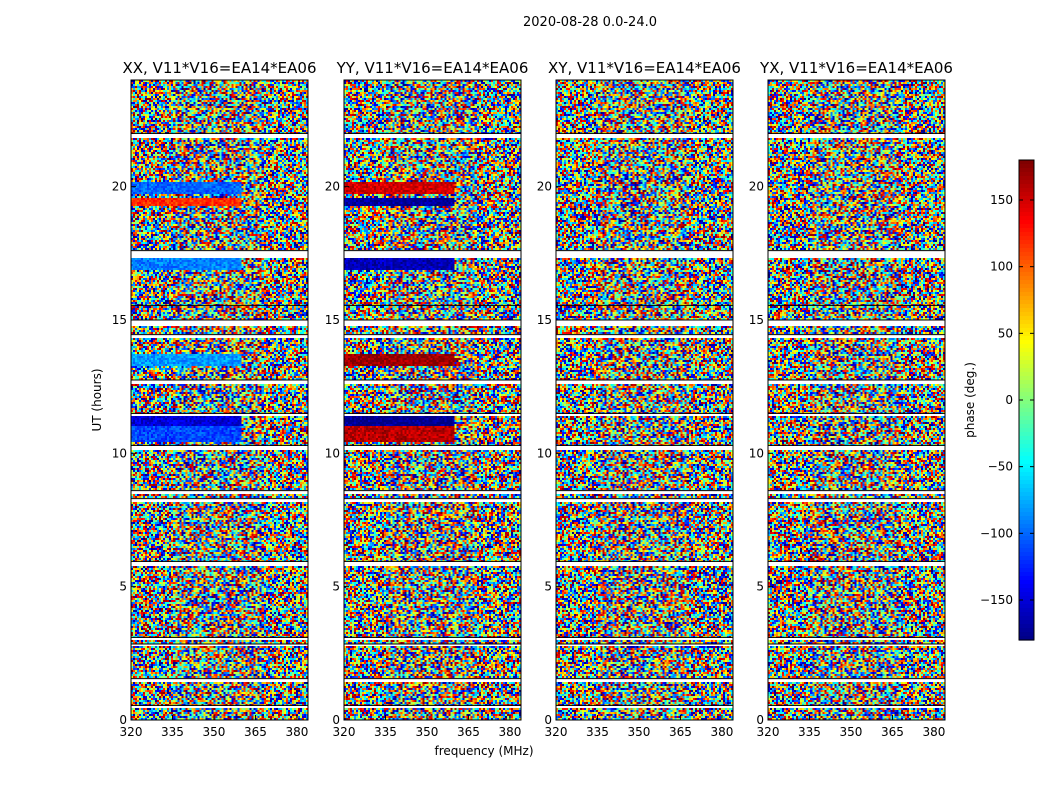  What do you see at coordinates (590, 22) in the screenshot?
I see `figure-title: 2020-08-28 0.0-24.0` at bounding box center [590, 22].